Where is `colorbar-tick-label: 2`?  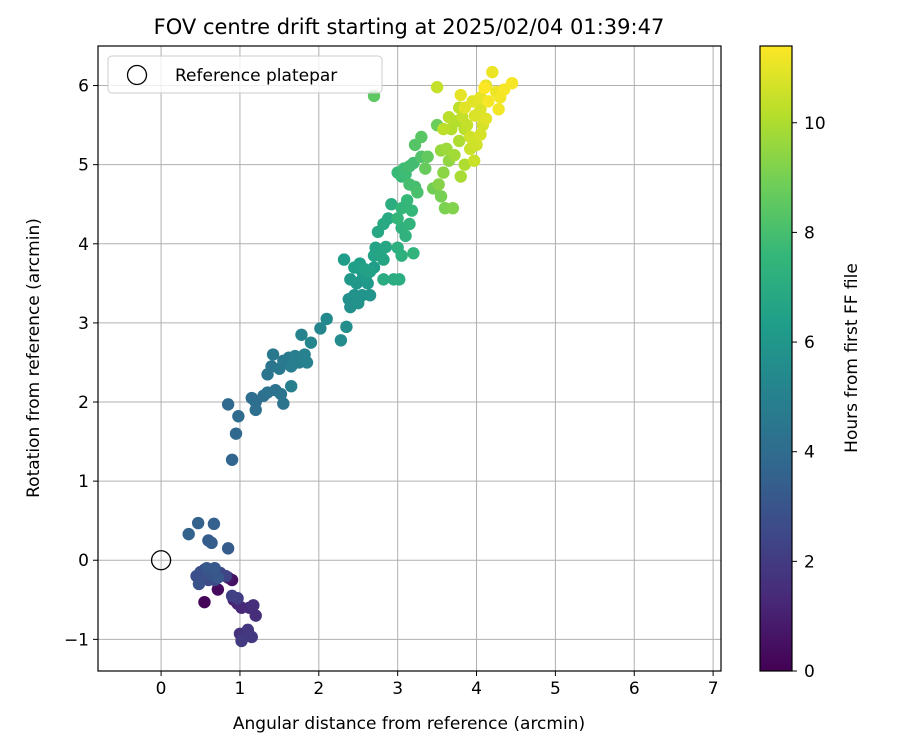 colorbar-tick-label: 2 is located at coordinates (809, 562).